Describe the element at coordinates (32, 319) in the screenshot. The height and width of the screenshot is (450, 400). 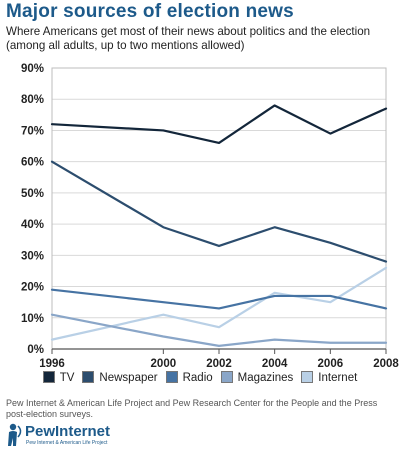
I see `y-tick-label: 10%` at that location.